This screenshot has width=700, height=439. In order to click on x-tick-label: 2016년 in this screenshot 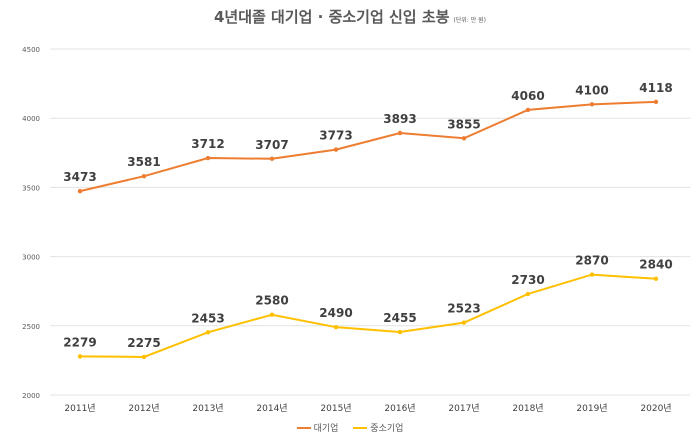, I will do `click(399, 408)`.